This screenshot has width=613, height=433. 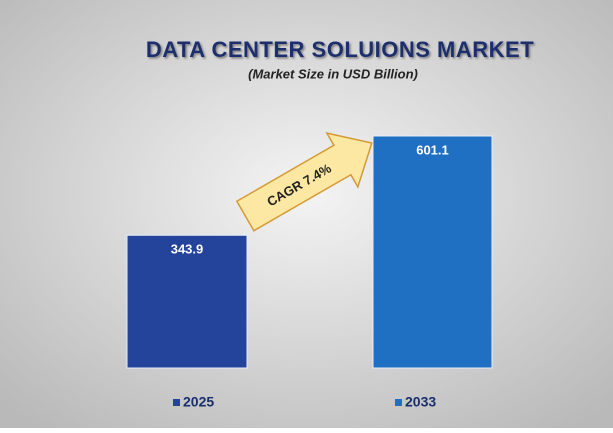 What do you see at coordinates (420, 402) in the screenshot?
I see `legend-label: 2033` at bounding box center [420, 402].